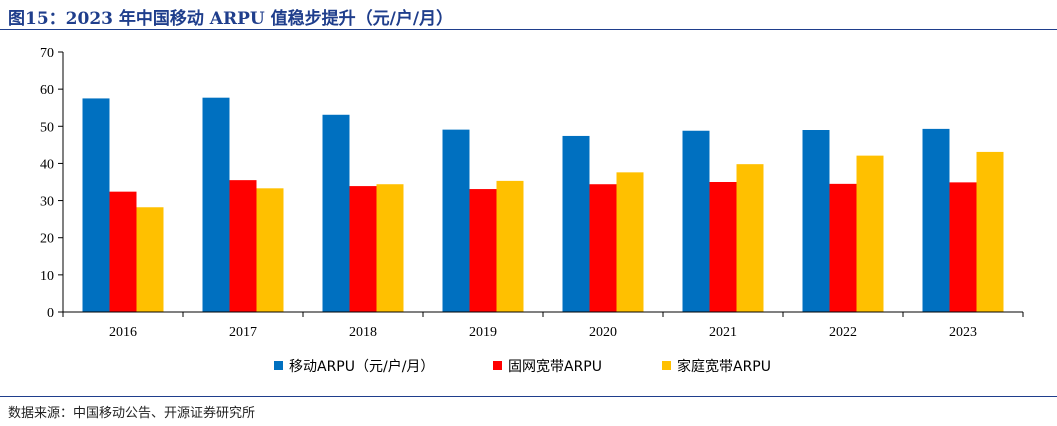 The width and height of the screenshot is (1057, 426). I want to click on legend-label-2: 固网宽带ARPU, so click(555, 366).